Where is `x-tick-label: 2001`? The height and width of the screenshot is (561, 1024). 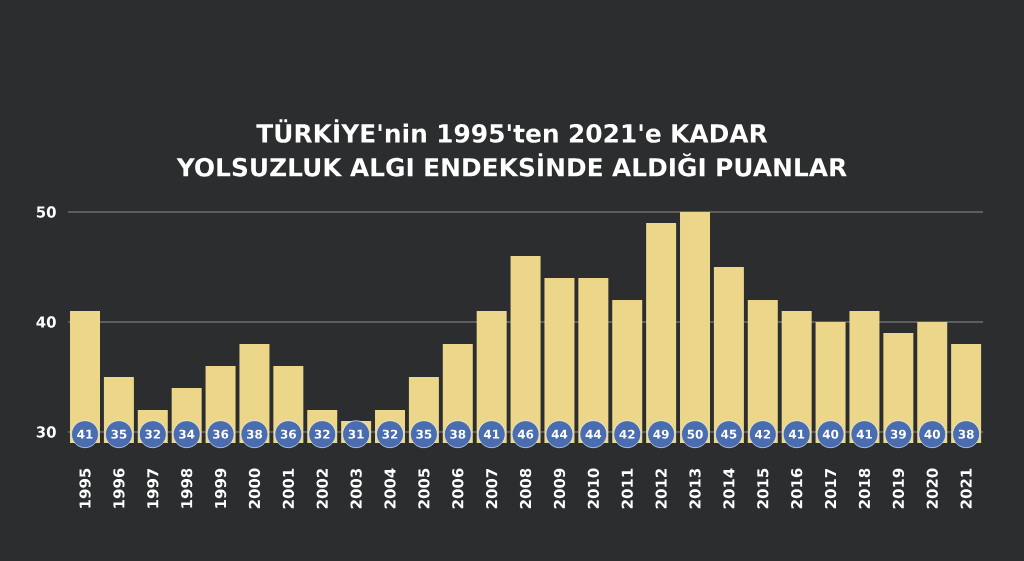
x-tick-label: 2001 is located at coordinates (288, 488).